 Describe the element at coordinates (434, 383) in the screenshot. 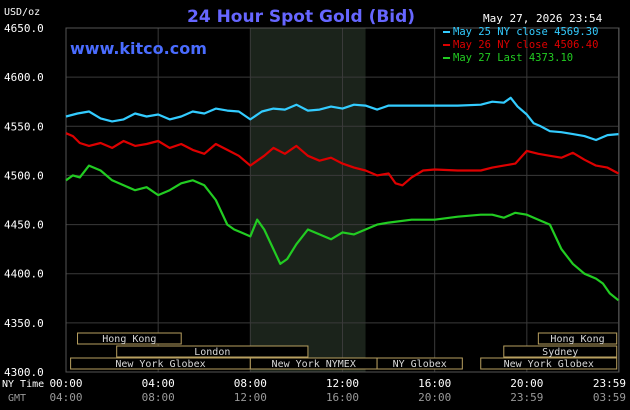

I see `x-tick-label-ny: 16:00` at that location.